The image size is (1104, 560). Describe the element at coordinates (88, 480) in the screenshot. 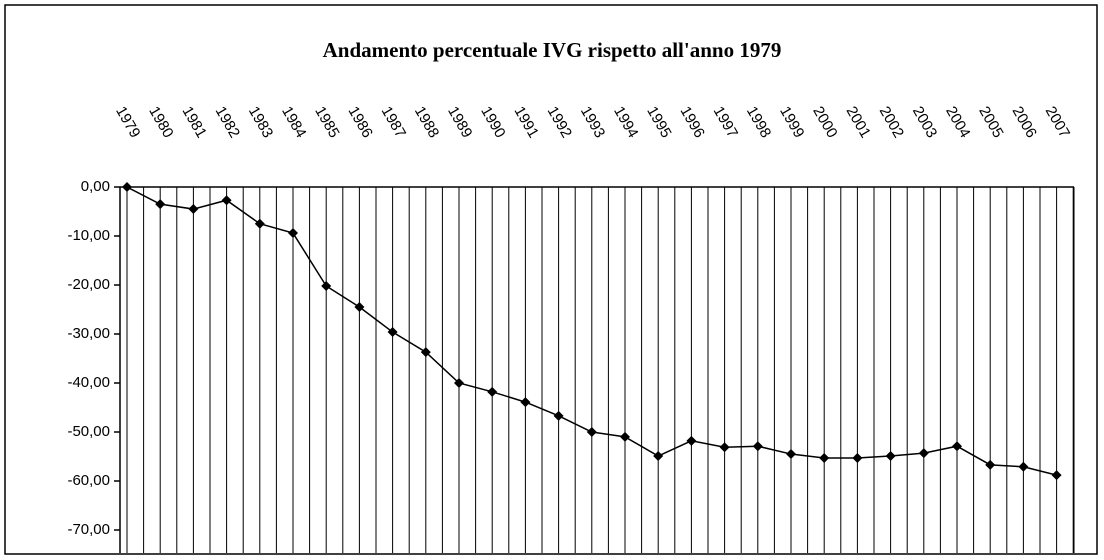

I see `y-tick-label: -60,00` at that location.